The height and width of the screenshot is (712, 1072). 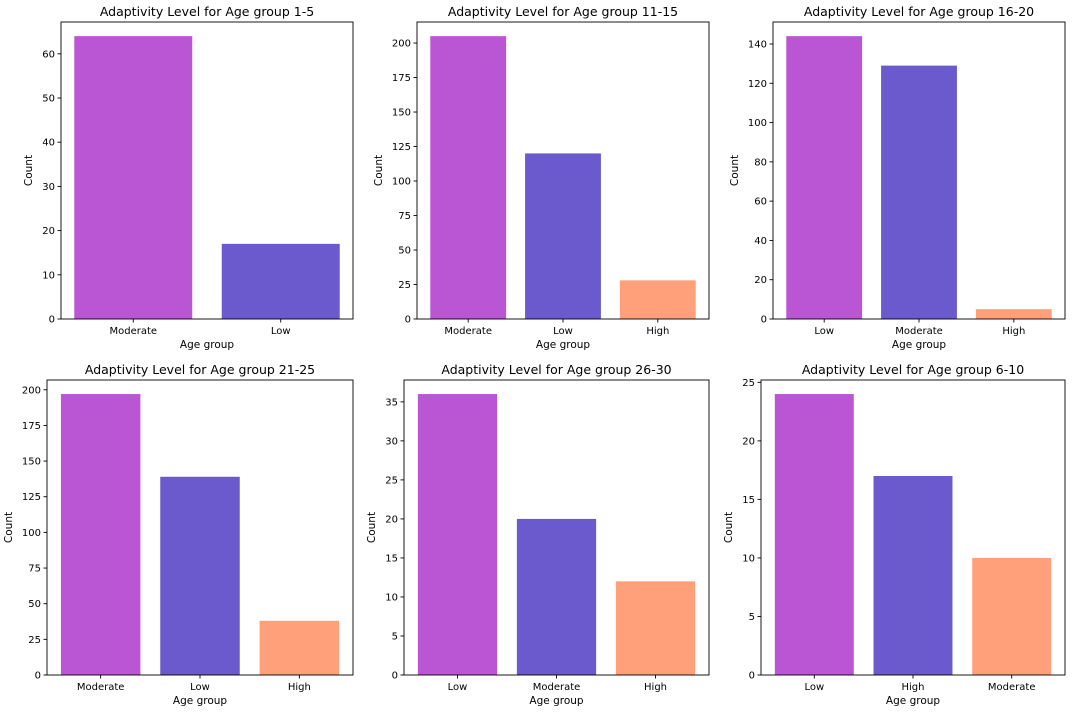 What do you see at coordinates (563, 11) in the screenshot?
I see `subplot-title: Adaptivity Level for Age group 11-15` at bounding box center [563, 11].